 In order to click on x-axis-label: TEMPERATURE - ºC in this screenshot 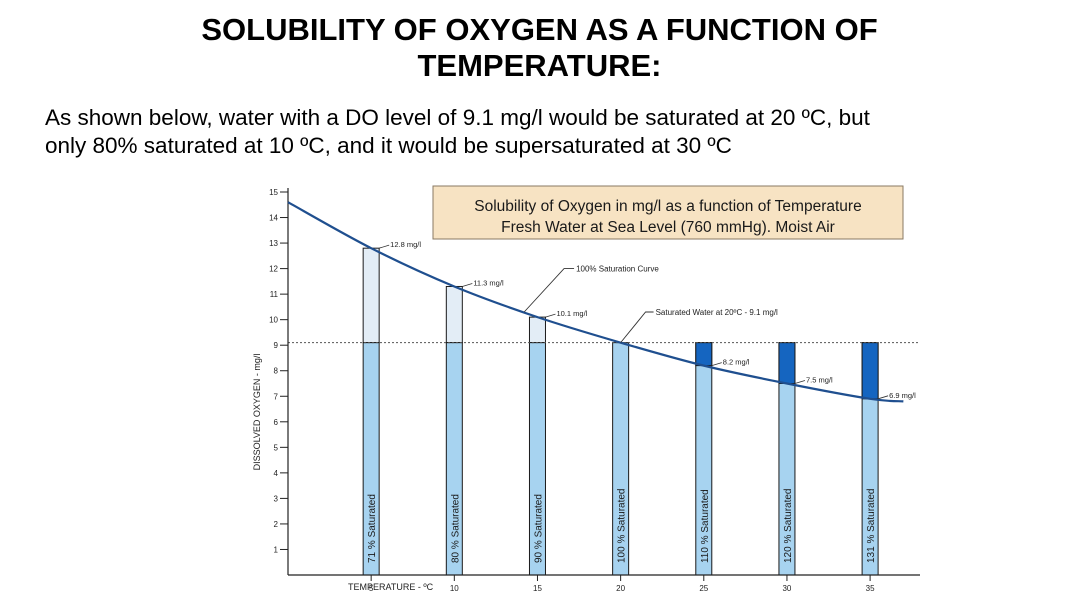, I will do `click(391, 587)`.